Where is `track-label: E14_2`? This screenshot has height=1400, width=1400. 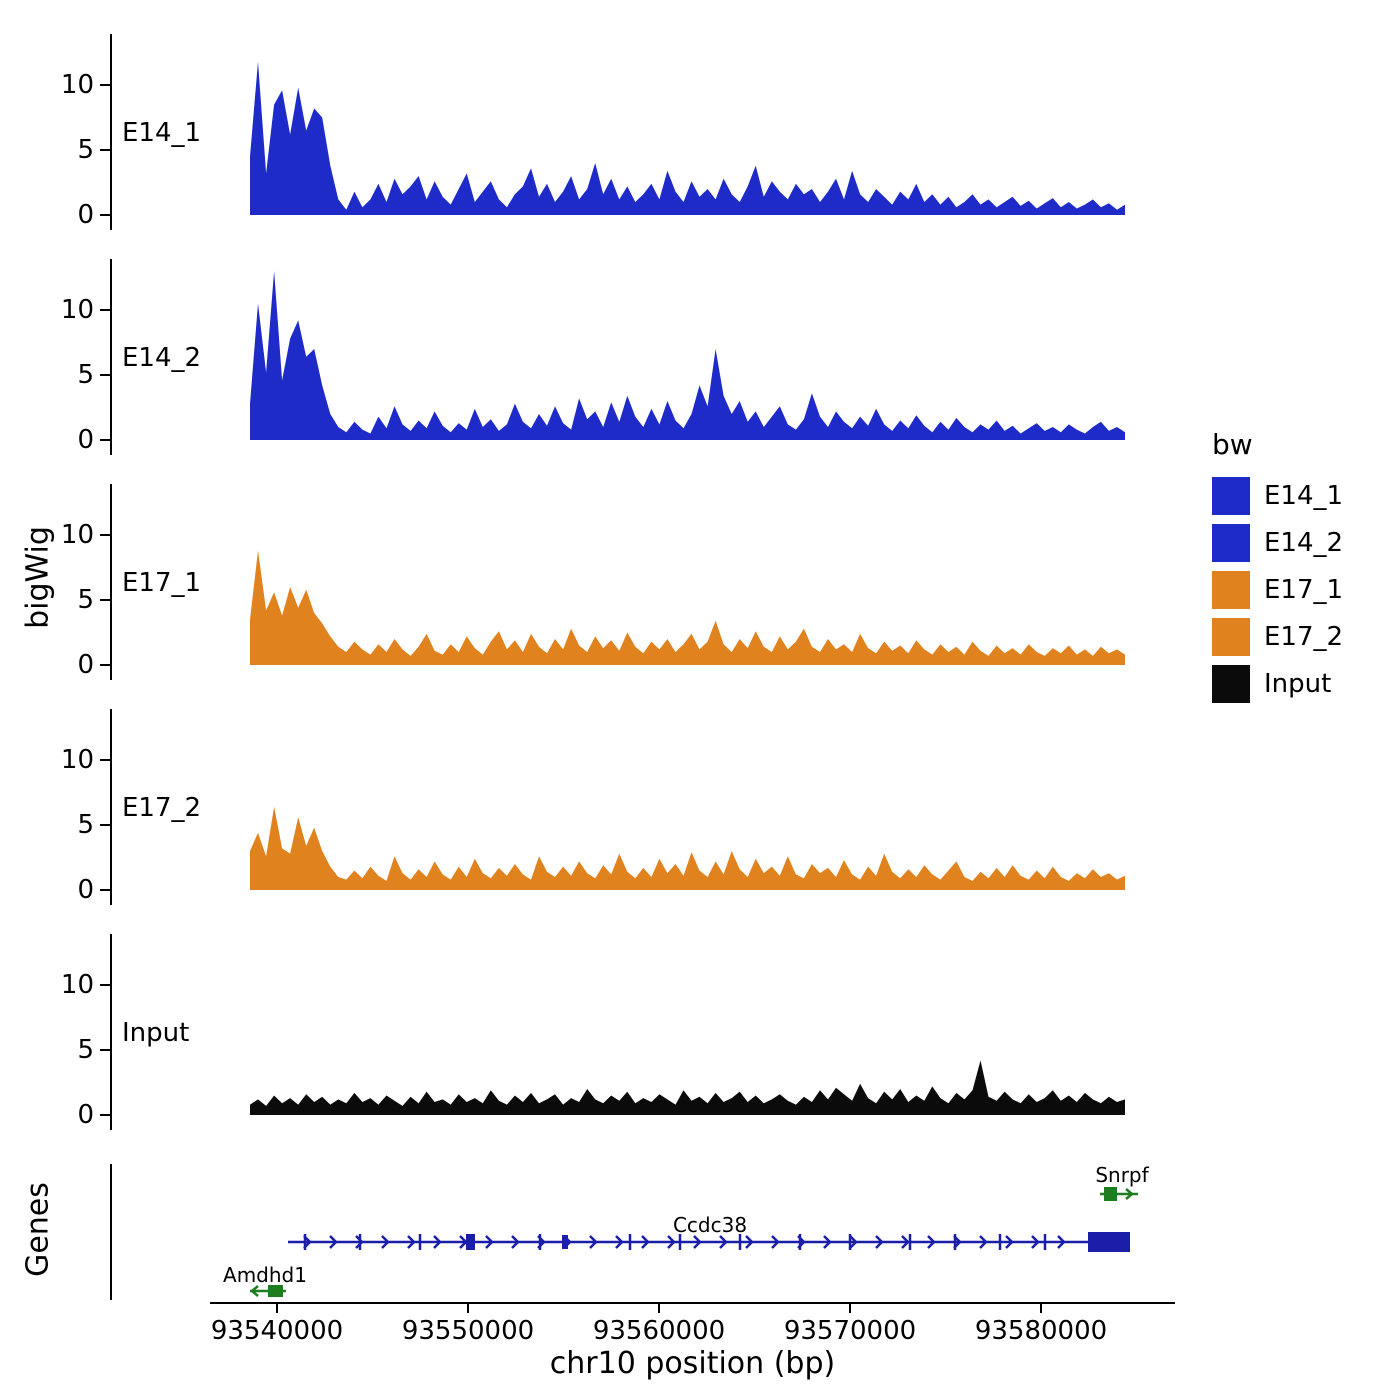 track-label: E14_2 is located at coordinates (162, 358).